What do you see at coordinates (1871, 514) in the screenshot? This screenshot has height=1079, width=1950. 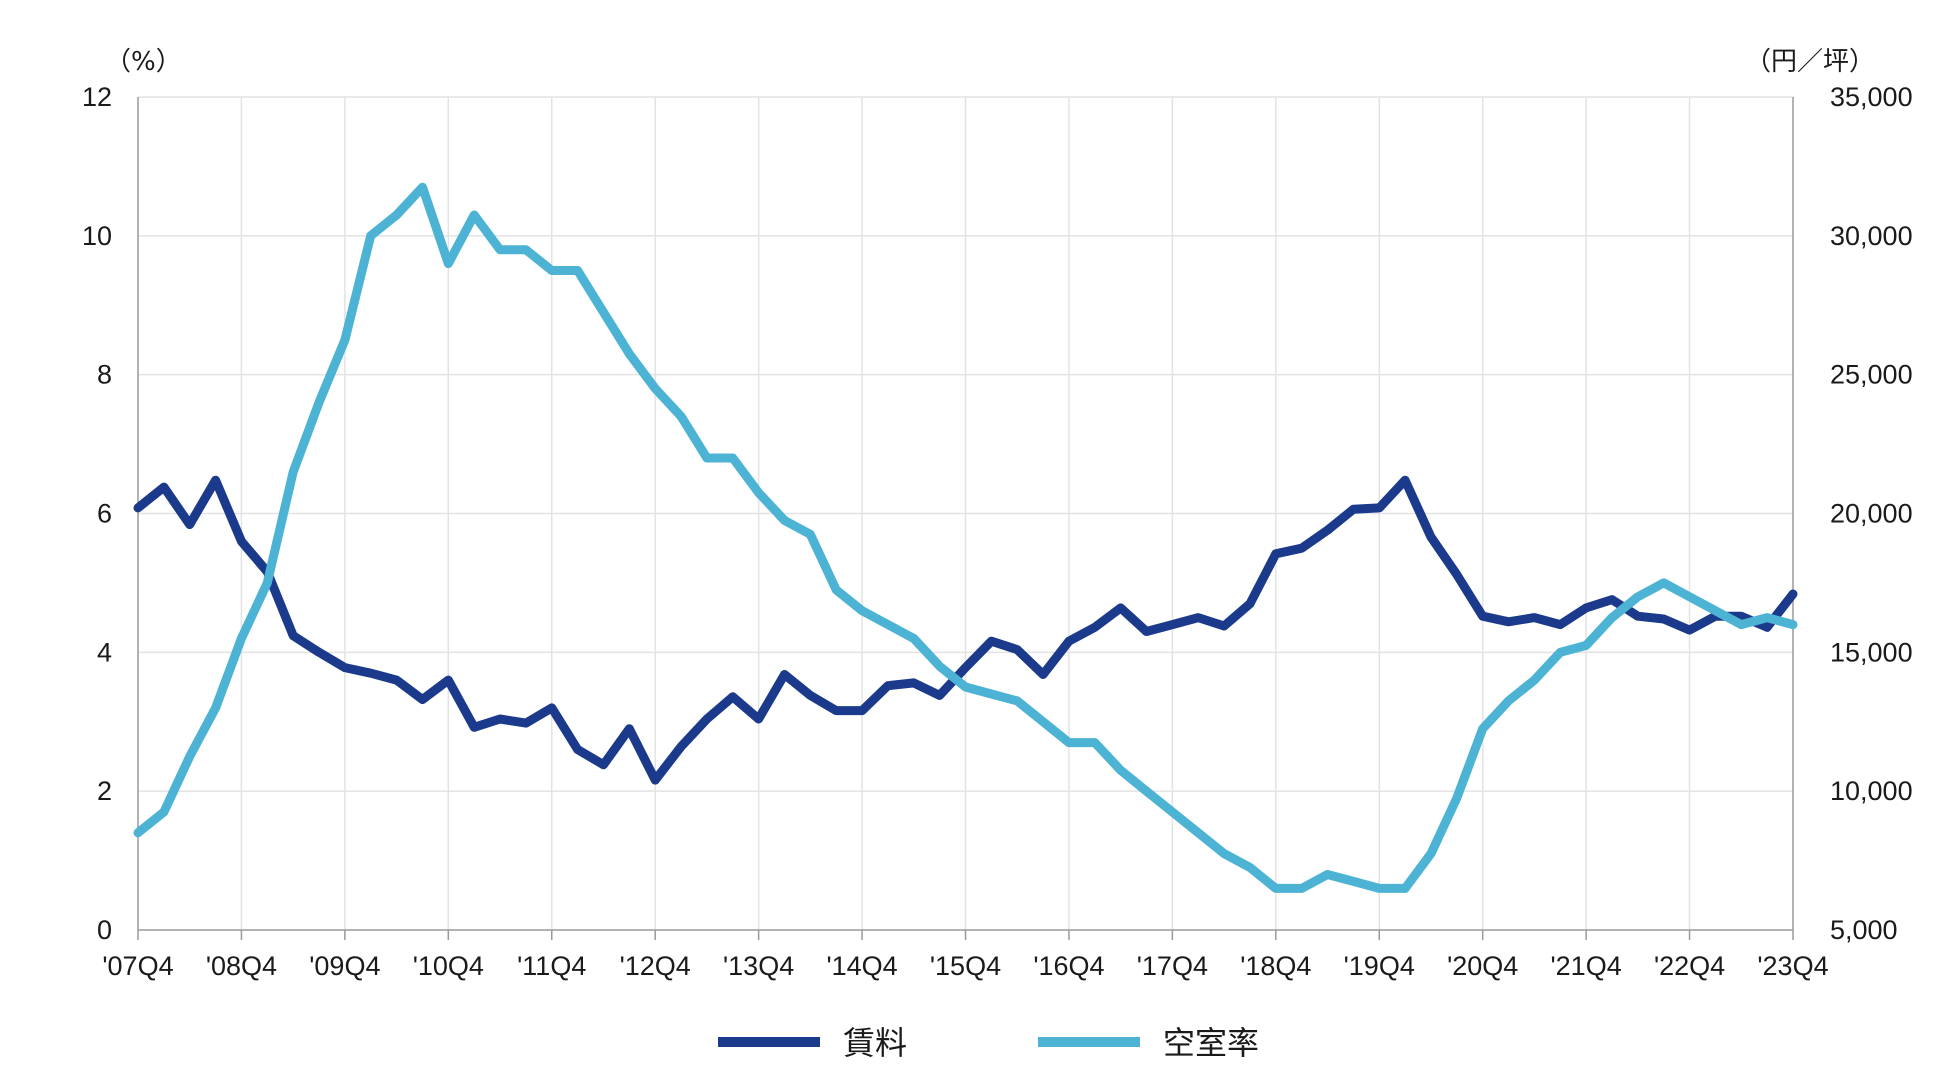 I see `right-tick-label: 20,000` at bounding box center [1871, 514].